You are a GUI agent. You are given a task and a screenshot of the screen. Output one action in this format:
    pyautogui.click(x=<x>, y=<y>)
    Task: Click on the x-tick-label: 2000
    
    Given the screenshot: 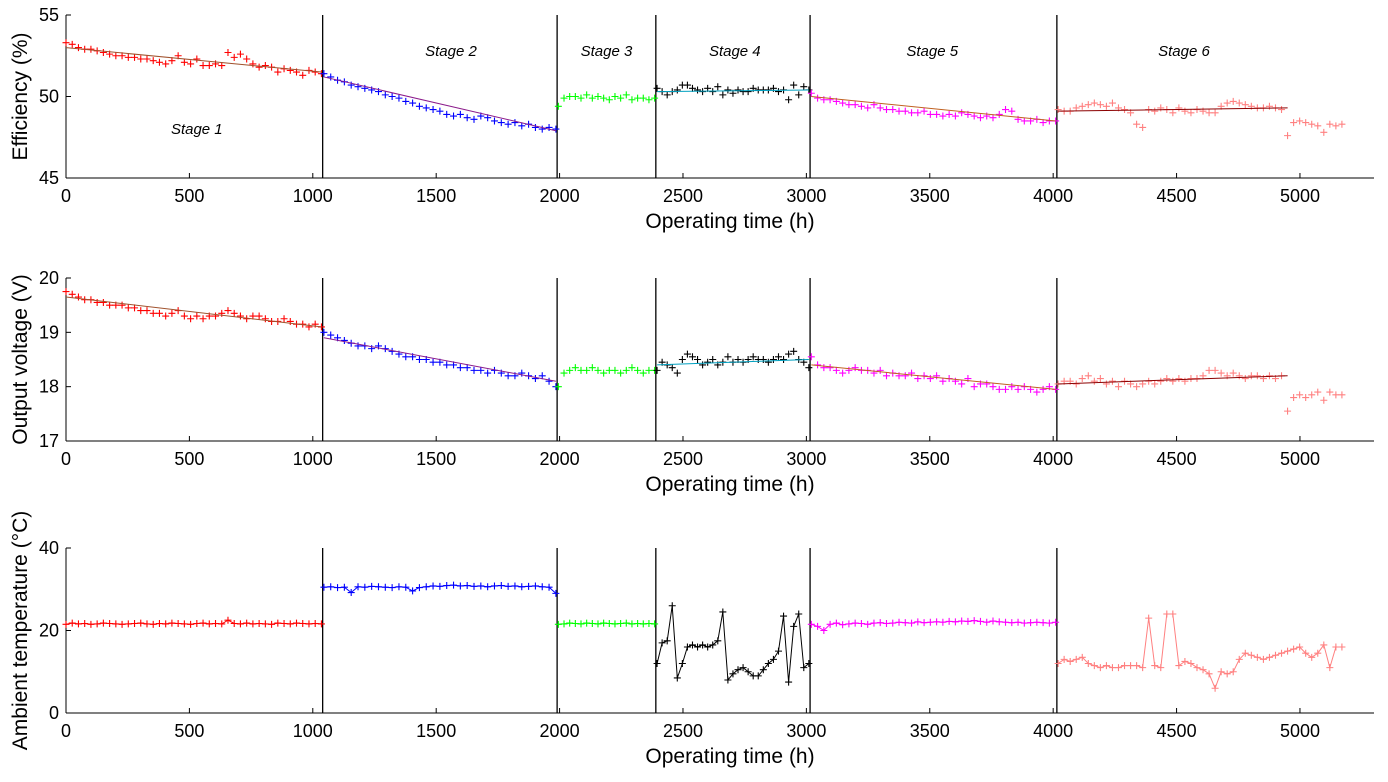 What is the action you would take?
    pyautogui.click(x=560, y=196)
    